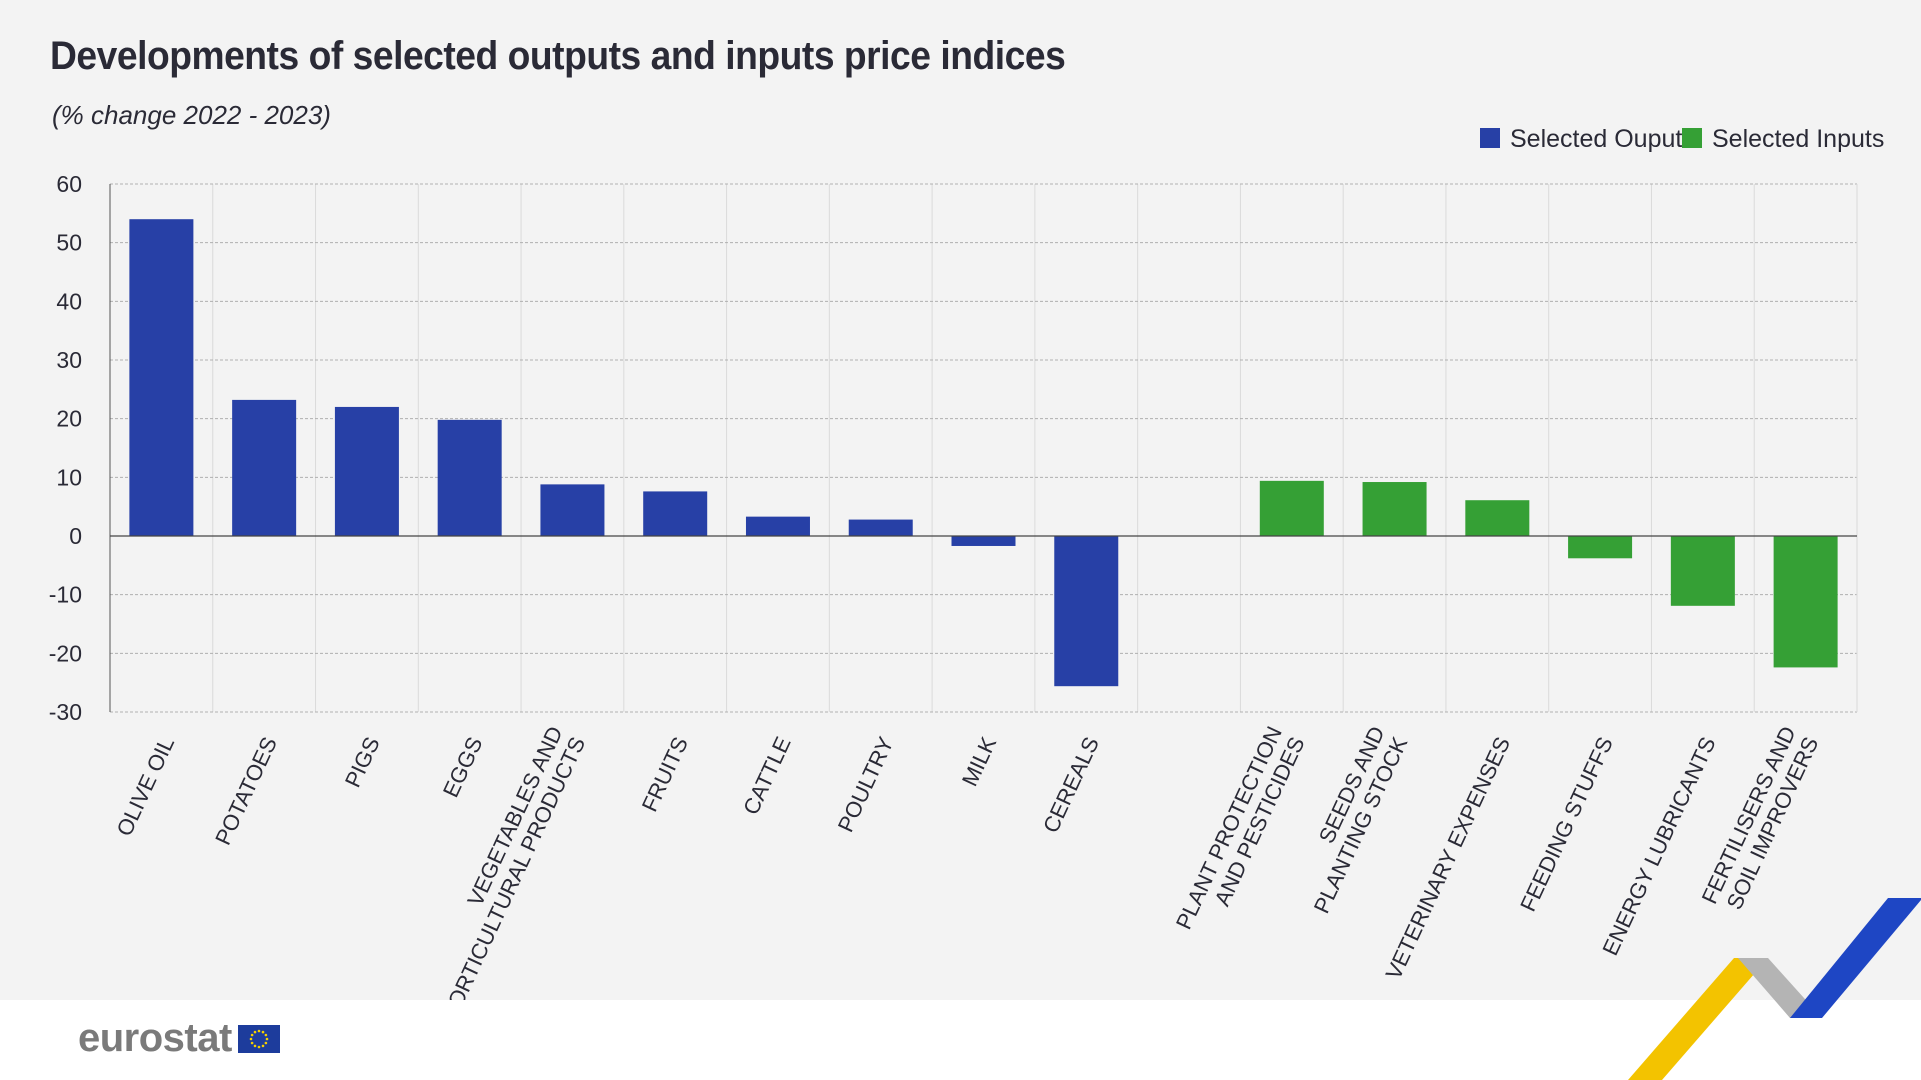 The width and height of the screenshot is (1921, 1080). What do you see at coordinates (1602, 139) in the screenshot?
I see `legend-label: Selected Ouputs` at bounding box center [1602, 139].